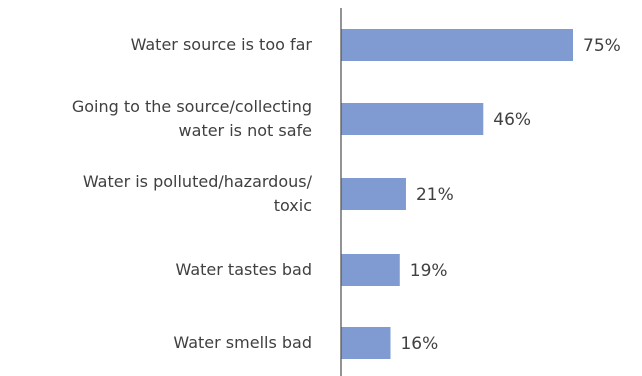 This screenshot has height=376, width=642. I want to click on data-label-5: 16%, so click(419, 344).